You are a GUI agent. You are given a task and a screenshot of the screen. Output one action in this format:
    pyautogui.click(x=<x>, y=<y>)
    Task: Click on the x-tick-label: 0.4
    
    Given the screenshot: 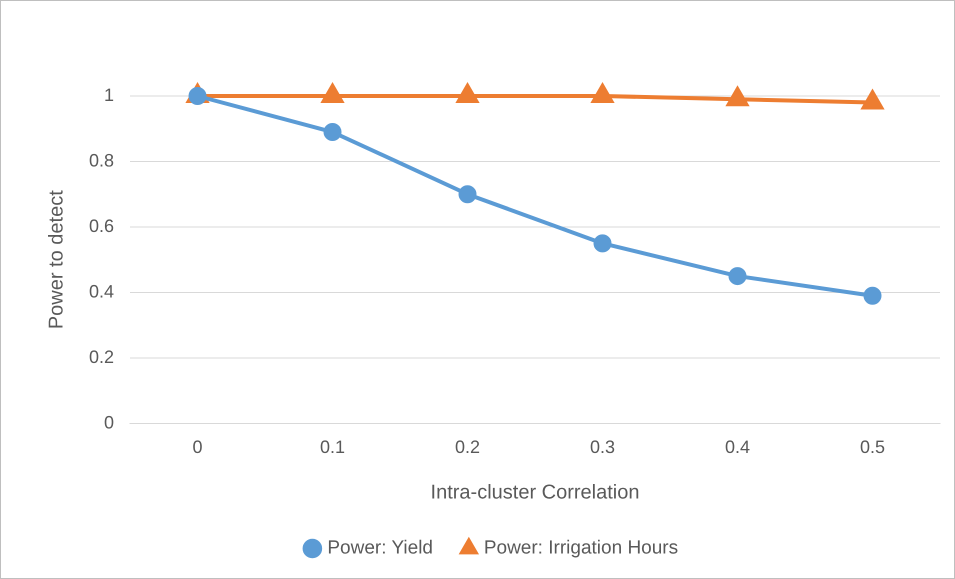 What is the action you would take?
    pyautogui.click(x=737, y=447)
    